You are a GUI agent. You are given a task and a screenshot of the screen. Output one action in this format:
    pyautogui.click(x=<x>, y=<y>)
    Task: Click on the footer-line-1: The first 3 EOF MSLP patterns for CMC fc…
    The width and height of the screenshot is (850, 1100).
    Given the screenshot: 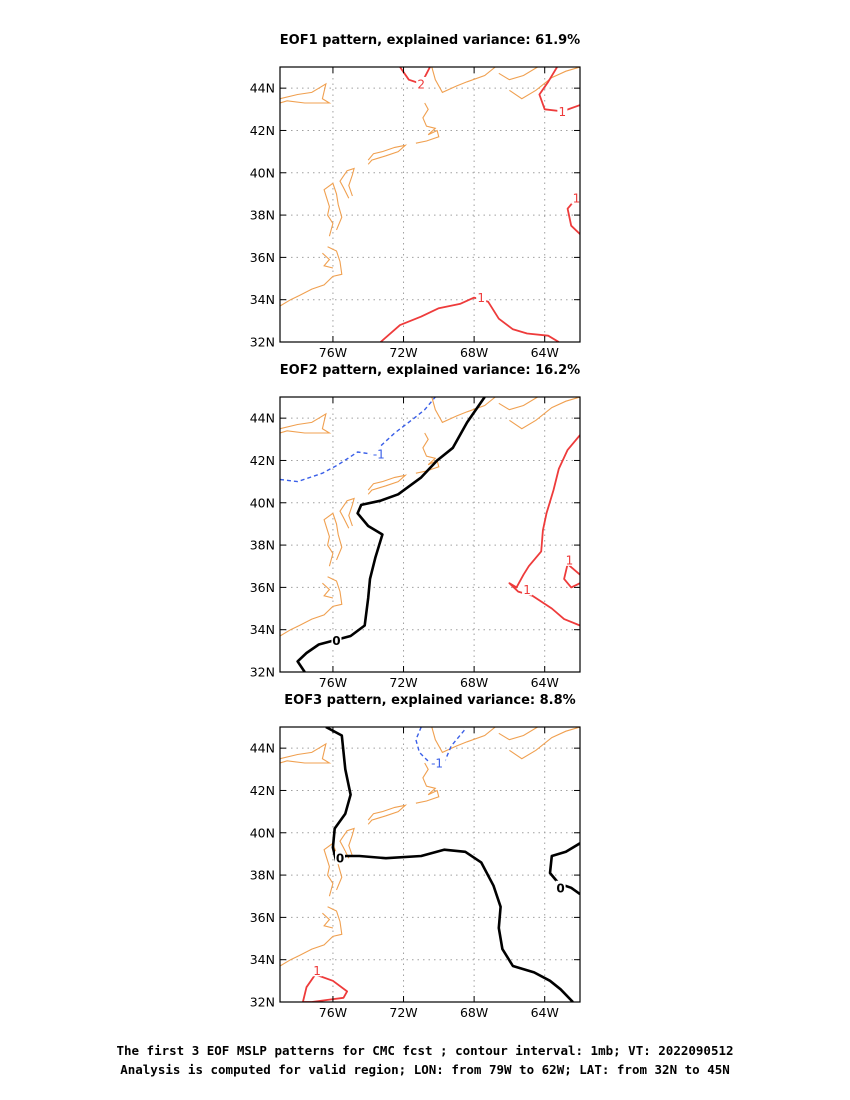 What is the action you would take?
    pyautogui.click(x=425, y=1050)
    